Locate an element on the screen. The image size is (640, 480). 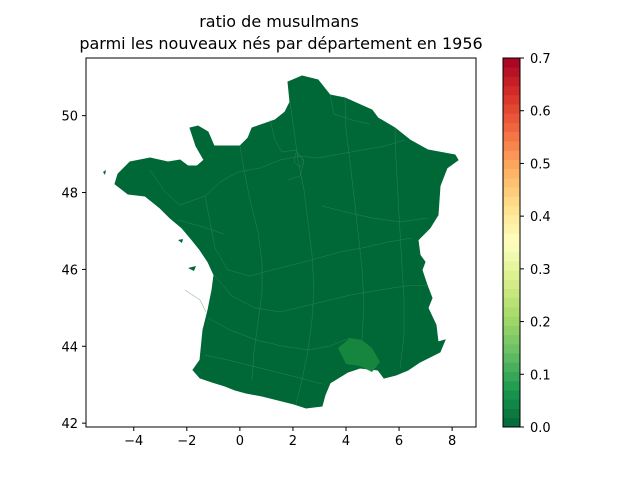
colorbar-gradient is located at coordinates (511, 243).